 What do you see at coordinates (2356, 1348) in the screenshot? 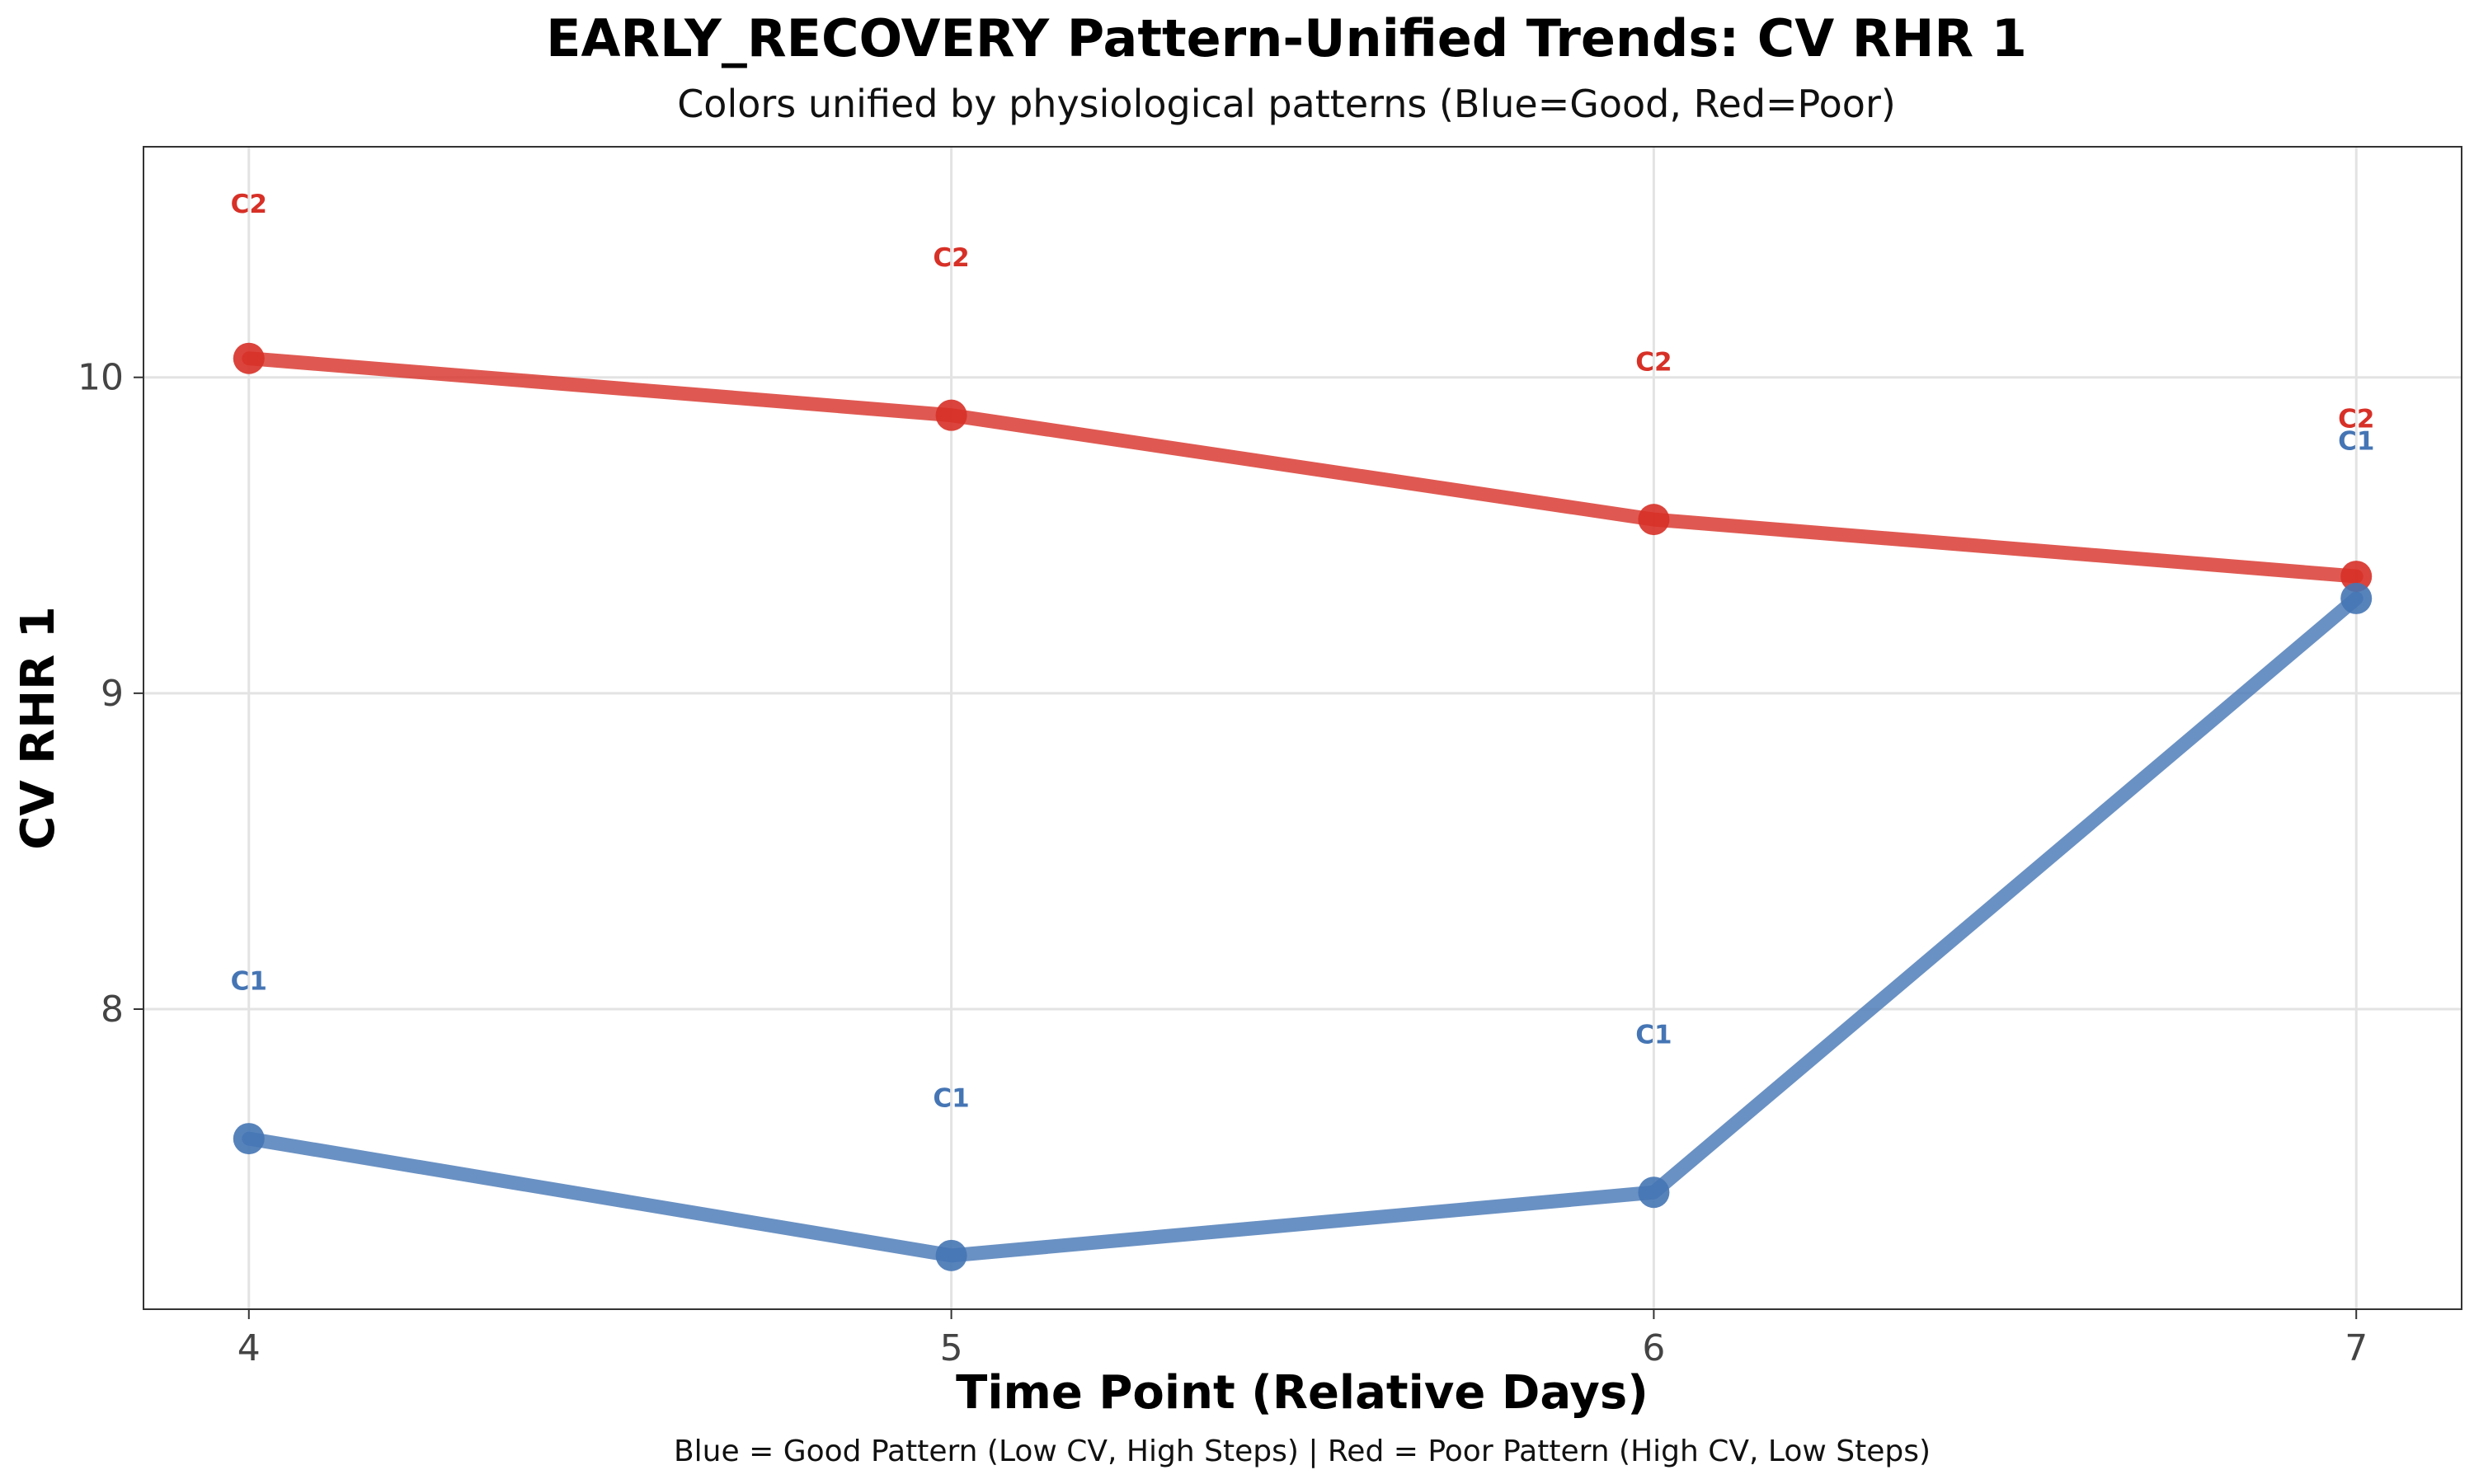
I see `x-tick-label-7: 7` at bounding box center [2356, 1348].